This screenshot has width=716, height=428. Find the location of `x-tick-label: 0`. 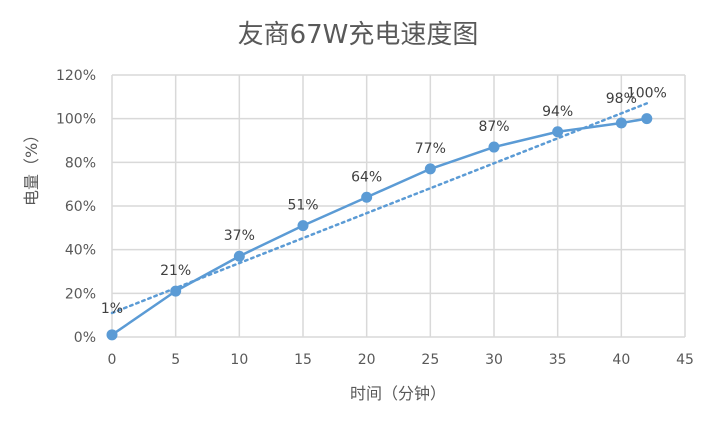

x-tick-label: 0 is located at coordinates (112, 360).